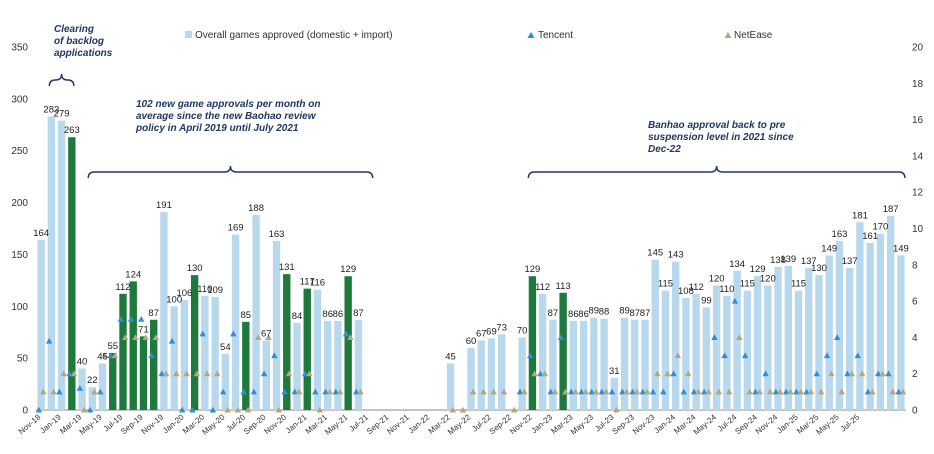 The height and width of the screenshot is (454, 934). I want to click on annotation-recovery-line-1: Banhao approval back to pre, so click(717, 125).